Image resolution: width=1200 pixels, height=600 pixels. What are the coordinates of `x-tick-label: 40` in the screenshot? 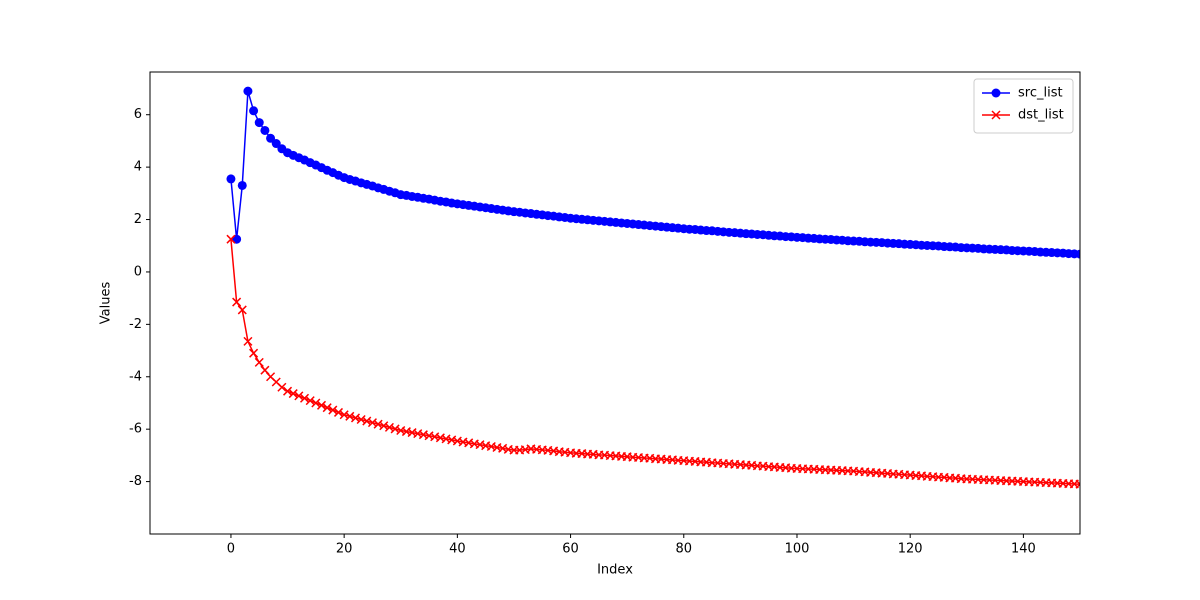 It's located at (457, 549).